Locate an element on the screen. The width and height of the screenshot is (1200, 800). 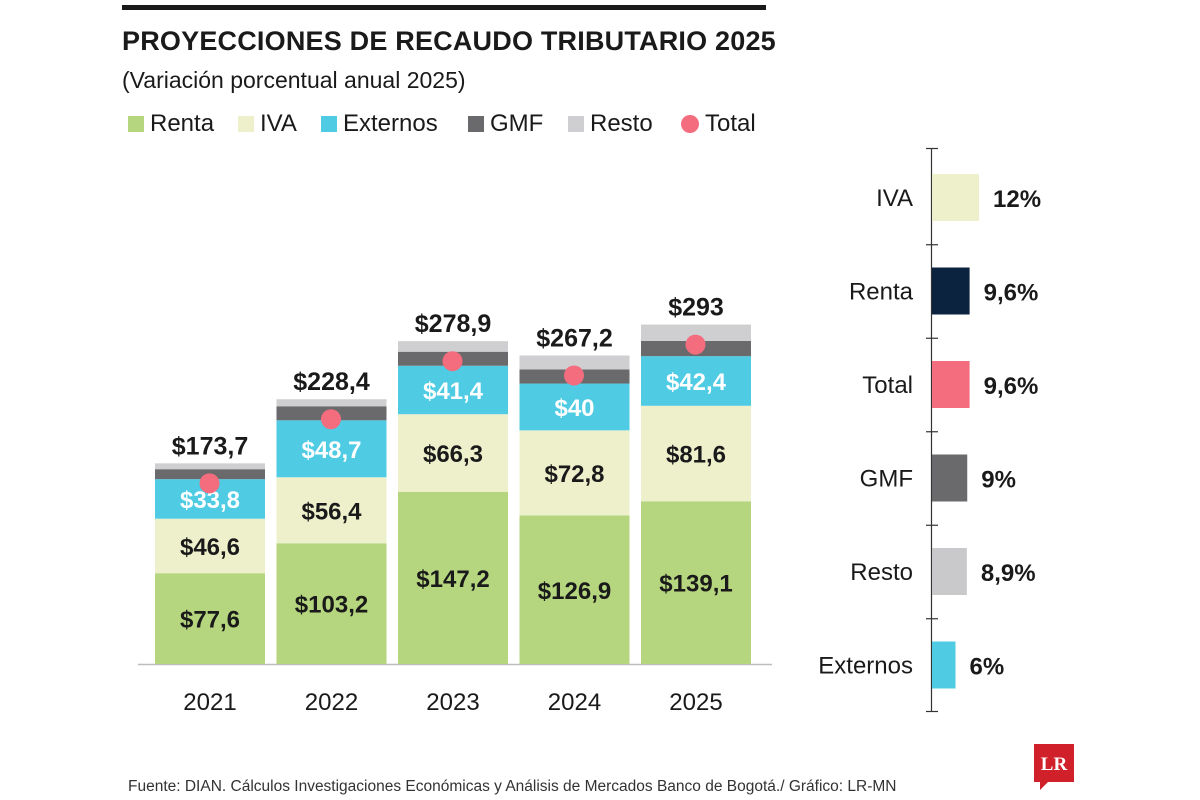
bar-resto-2024 is located at coordinates (574, 362).